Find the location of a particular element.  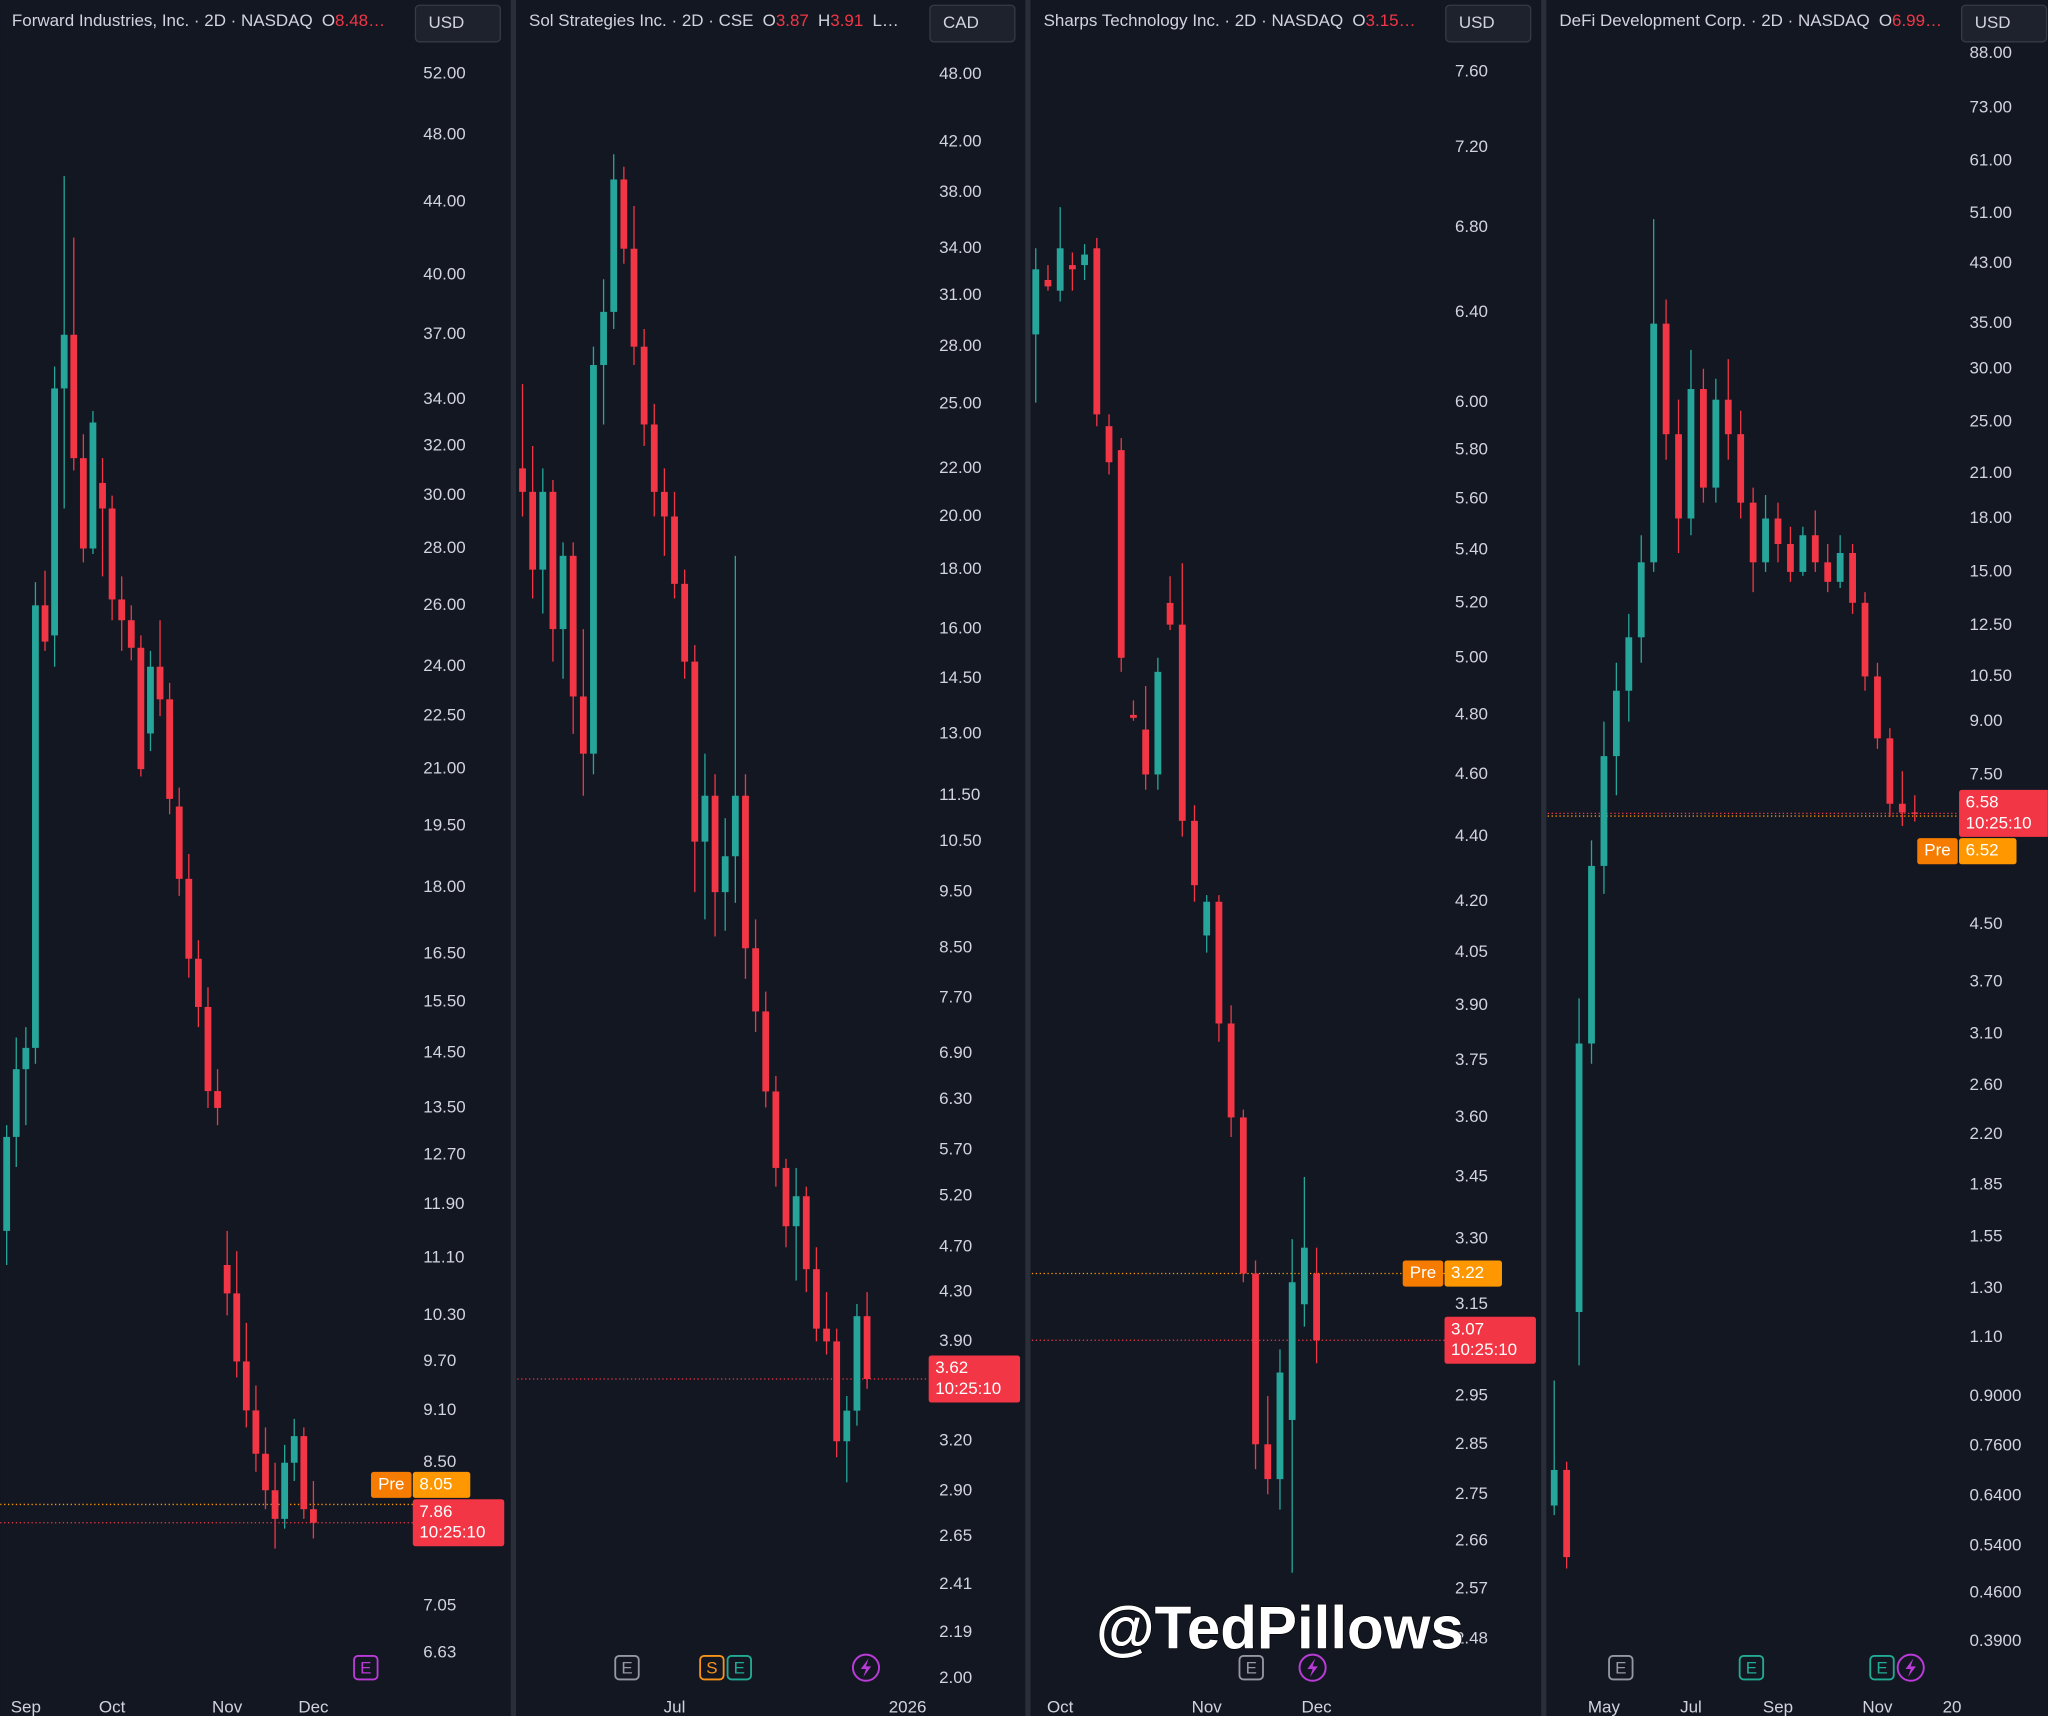

last-price-label: 3.62 is located at coordinates (951, 1367).